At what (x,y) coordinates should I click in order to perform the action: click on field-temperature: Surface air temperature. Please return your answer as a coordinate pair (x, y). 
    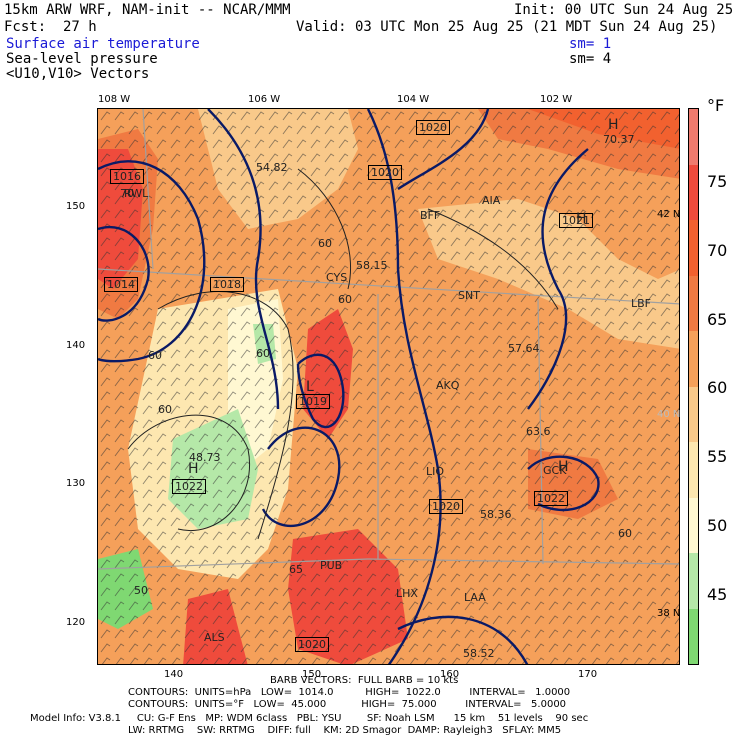
    Looking at the image, I should click on (103, 44).